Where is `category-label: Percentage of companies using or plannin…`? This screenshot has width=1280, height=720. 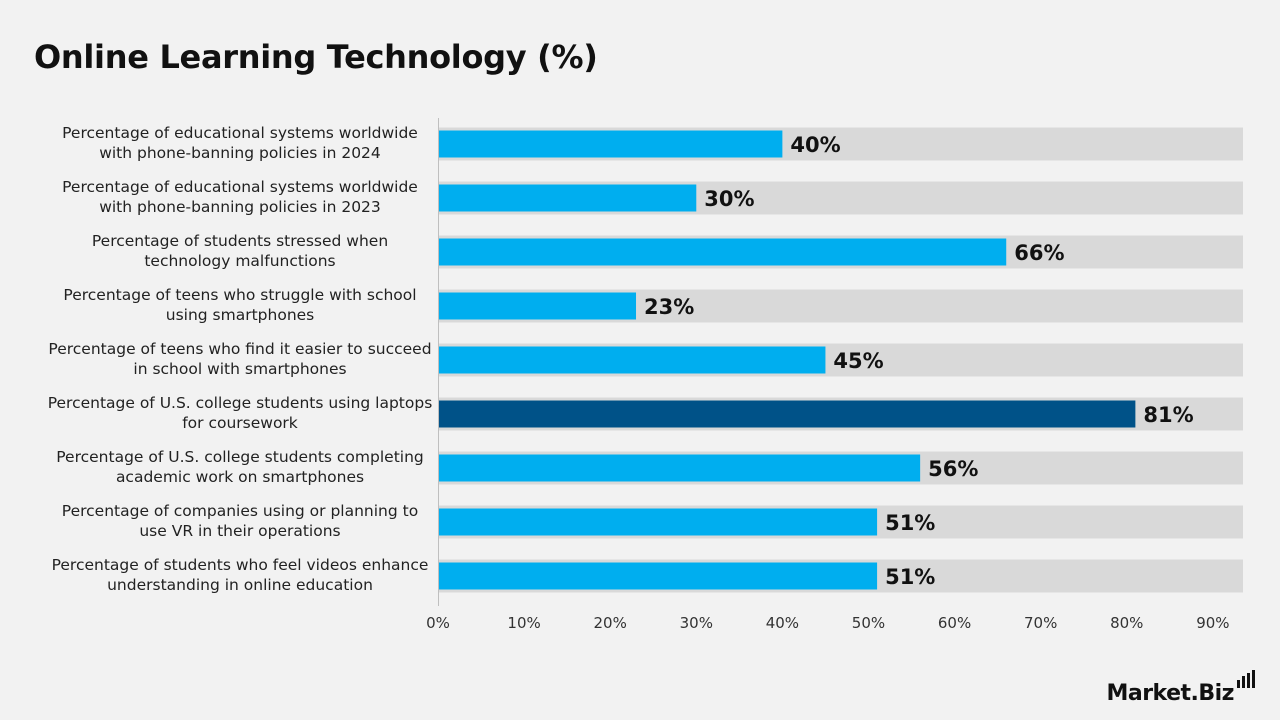 category-label: Percentage of companies using or plannin… is located at coordinates (240, 511).